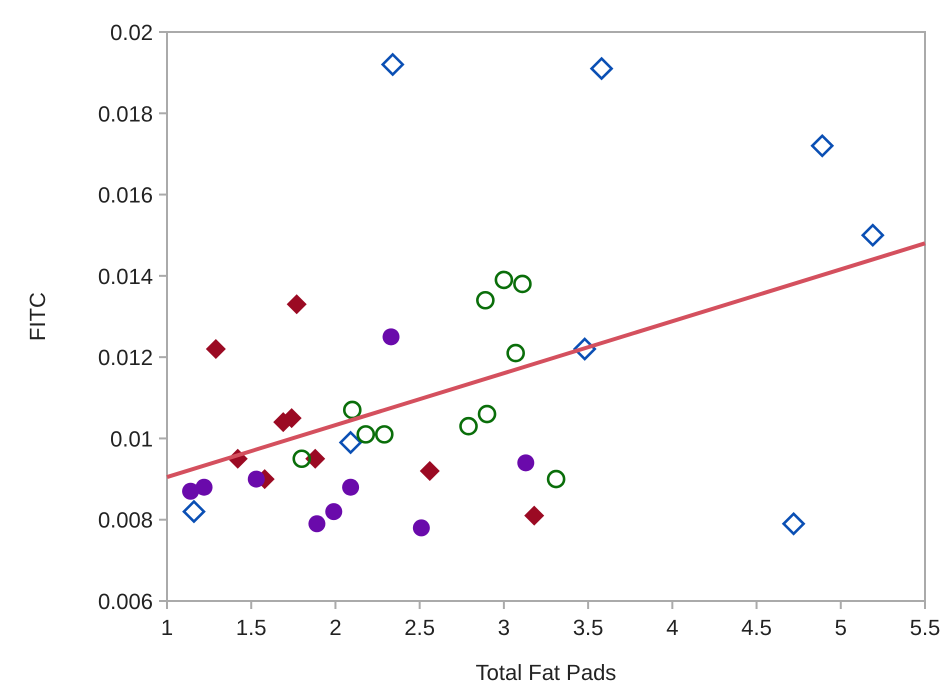 The width and height of the screenshot is (946, 700). What do you see at coordinates (925, 627) in the screenshot?
I see `x-tick-label: 5.5` at bounding box center [925, 627].